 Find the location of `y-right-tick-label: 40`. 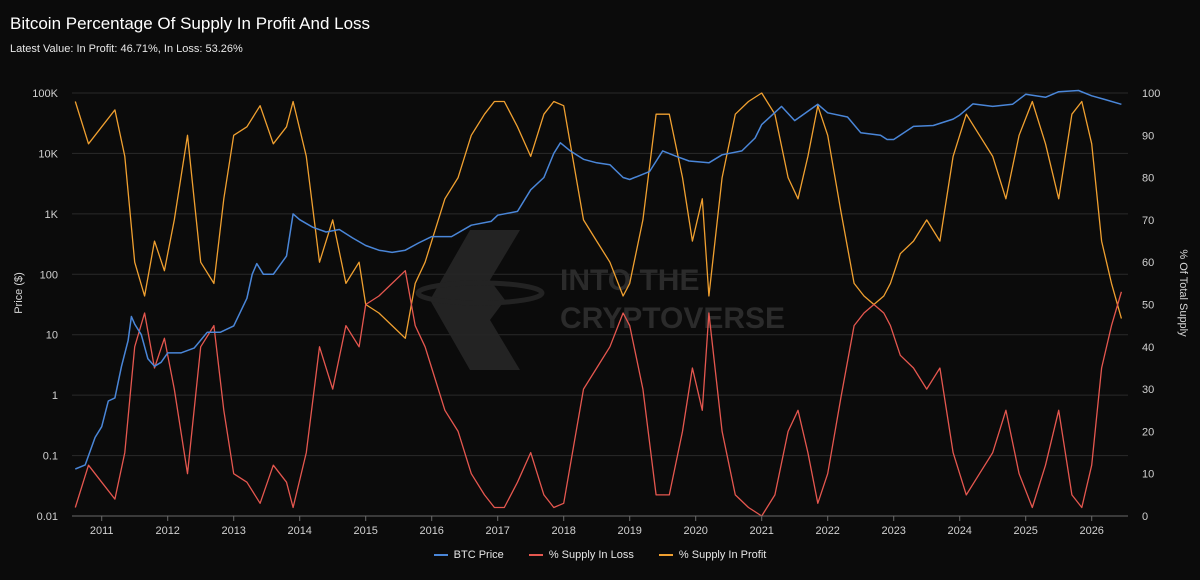

y-right-tick-label: 40 is located at coordinates (1148, 348).